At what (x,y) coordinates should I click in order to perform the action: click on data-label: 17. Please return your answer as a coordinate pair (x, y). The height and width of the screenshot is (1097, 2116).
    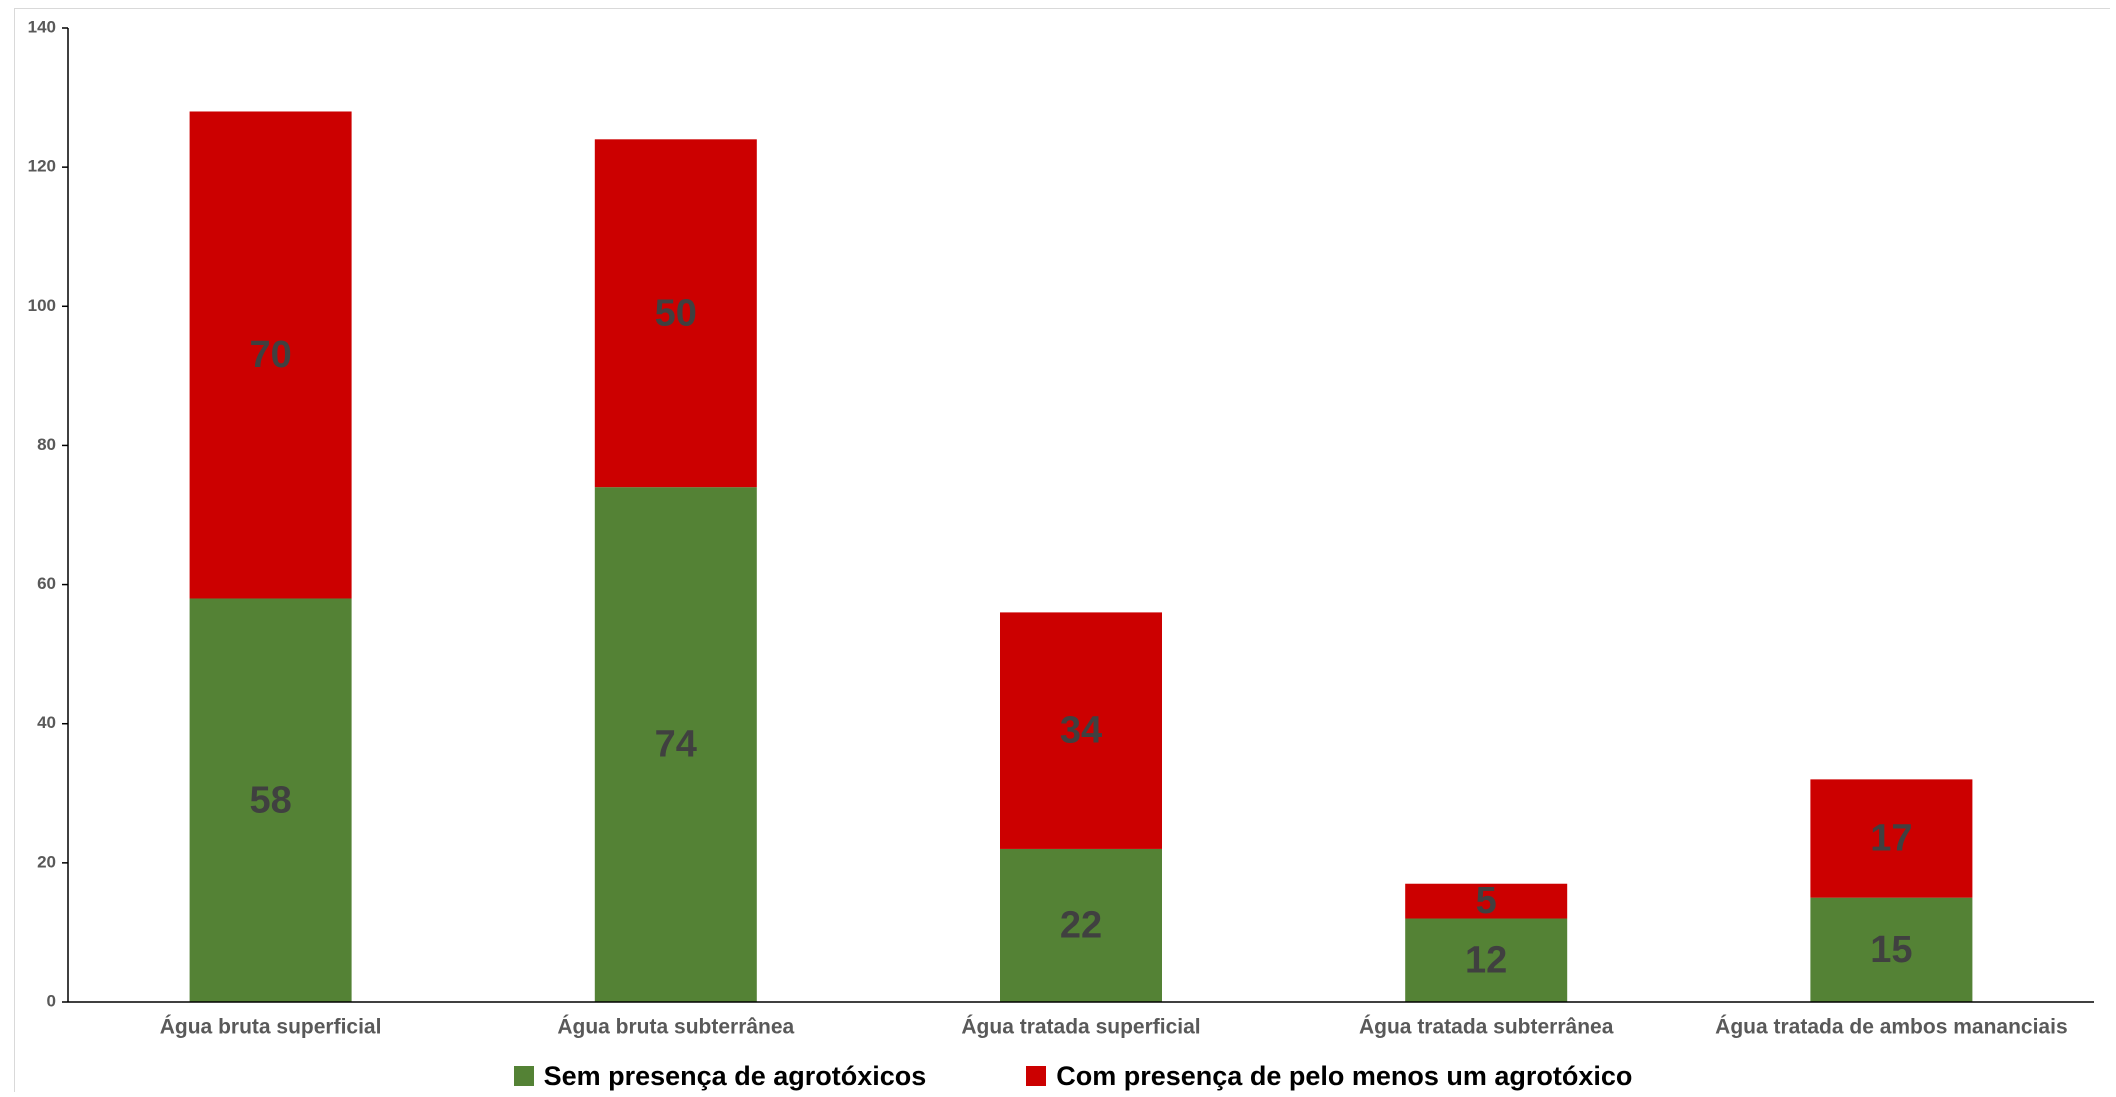
    Looking at the image, I should click on (1891, 839).